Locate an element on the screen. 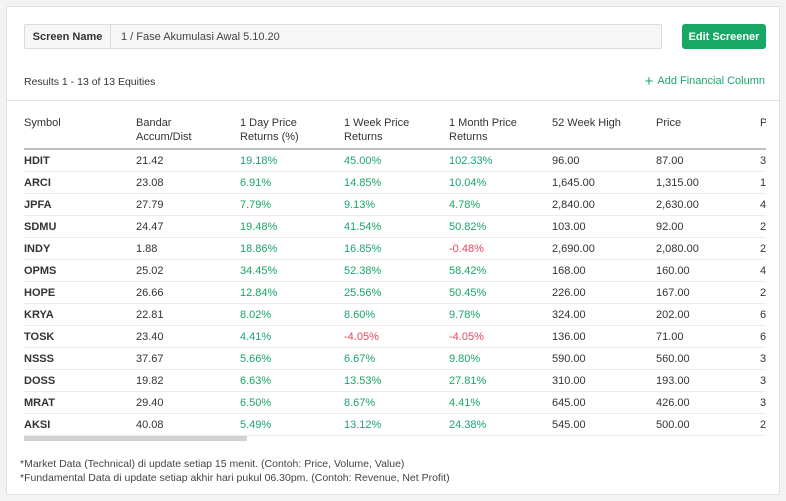  table-cell: 1,315.00 is located at coordinates (677, 182).